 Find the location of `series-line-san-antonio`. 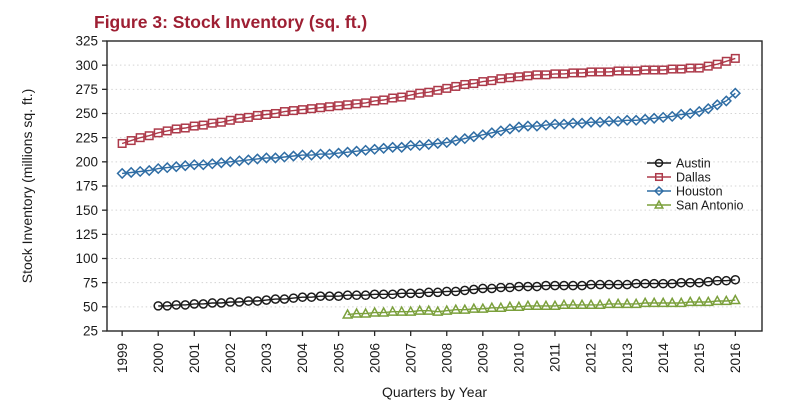

series-line-san-antonio is located at coordinates (541, 307).